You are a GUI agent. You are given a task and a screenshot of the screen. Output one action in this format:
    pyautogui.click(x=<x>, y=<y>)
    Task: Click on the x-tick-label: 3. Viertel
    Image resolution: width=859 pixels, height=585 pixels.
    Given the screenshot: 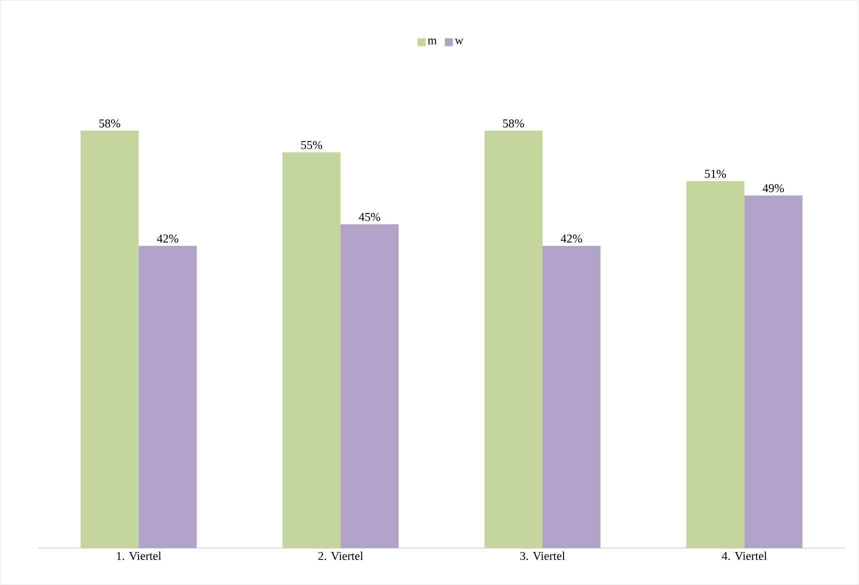 What is the action you would take?
    pyautogui.click(x=542, y=556)
    